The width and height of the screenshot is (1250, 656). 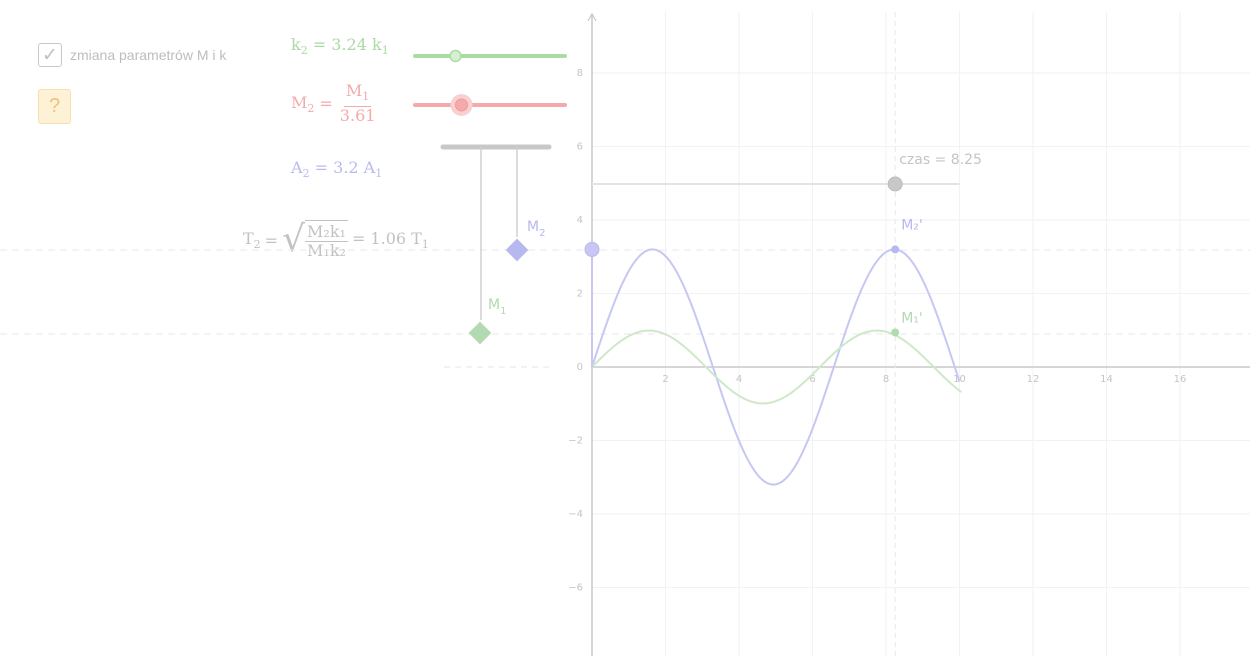 I want to click on x-tick-label: 12, so click(x=1033, y=379).